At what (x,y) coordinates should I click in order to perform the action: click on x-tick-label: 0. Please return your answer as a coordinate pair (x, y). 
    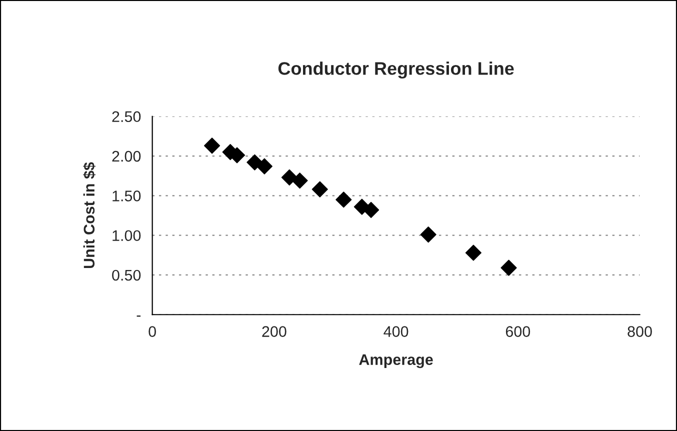
    Looking at the image, I should click on (152, 331).